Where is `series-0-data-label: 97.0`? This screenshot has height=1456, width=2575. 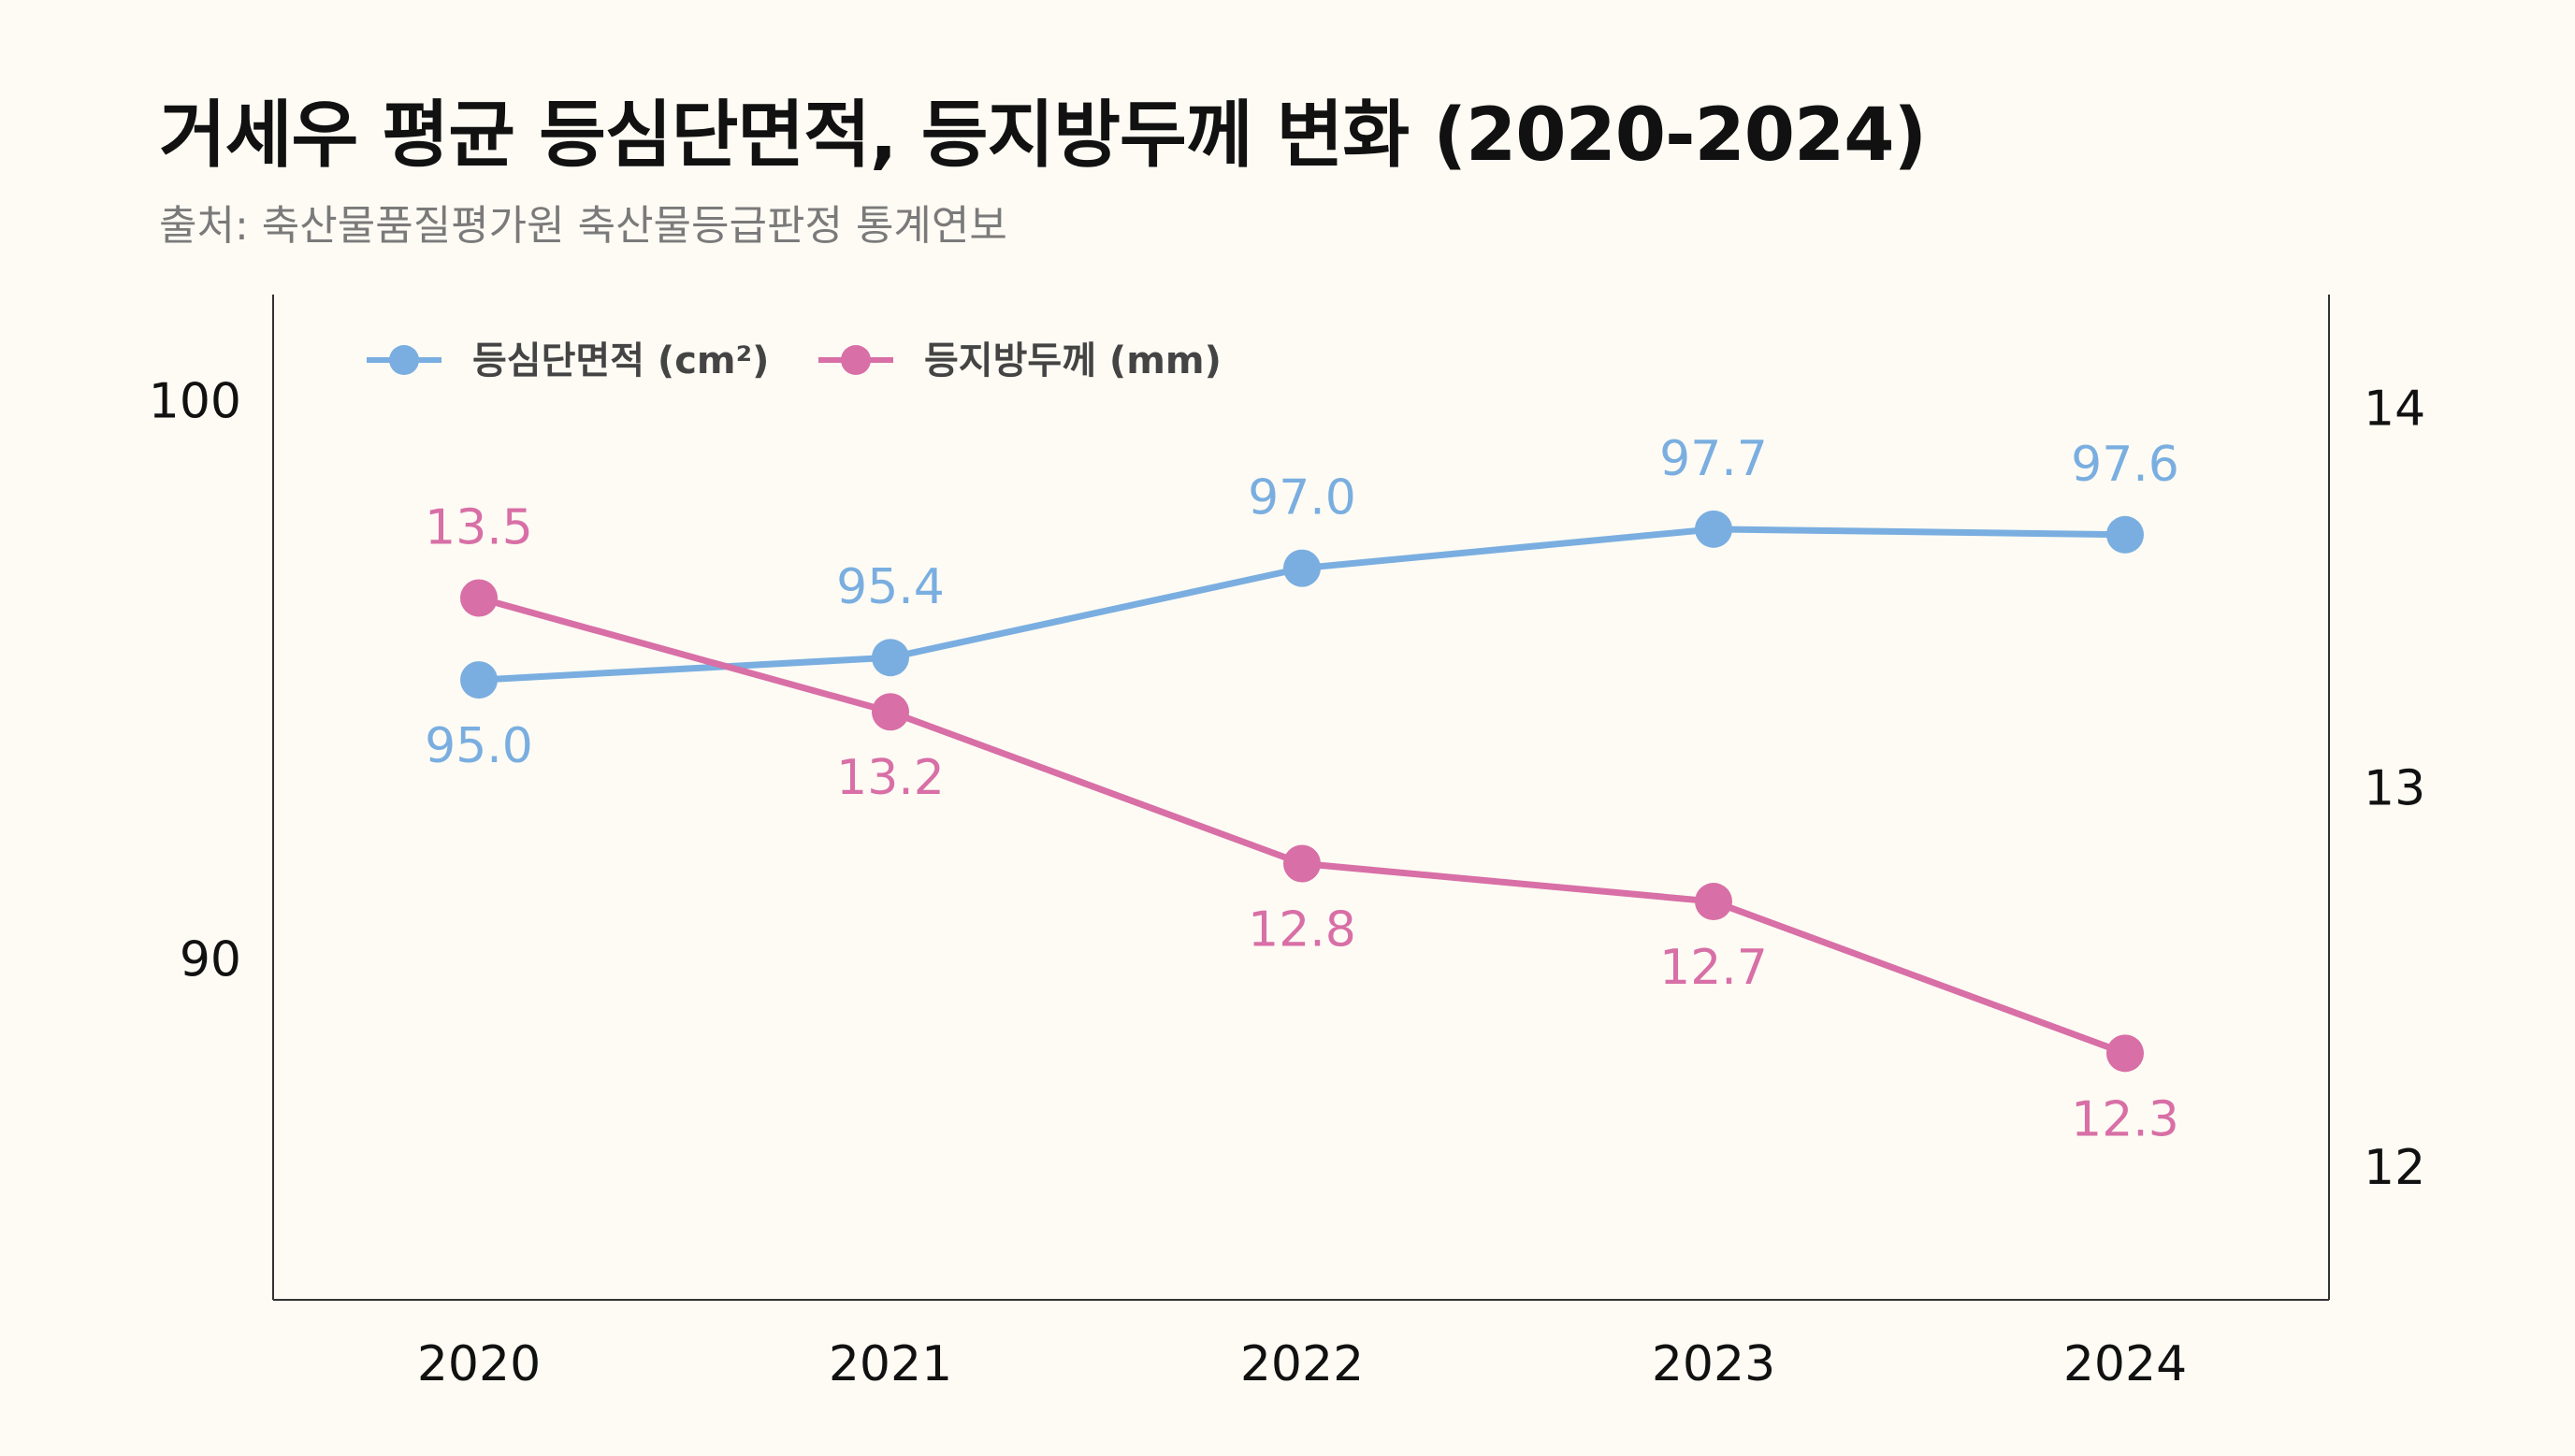 series-0-data-label: 97.0 is located at coordinates (1302, 498).